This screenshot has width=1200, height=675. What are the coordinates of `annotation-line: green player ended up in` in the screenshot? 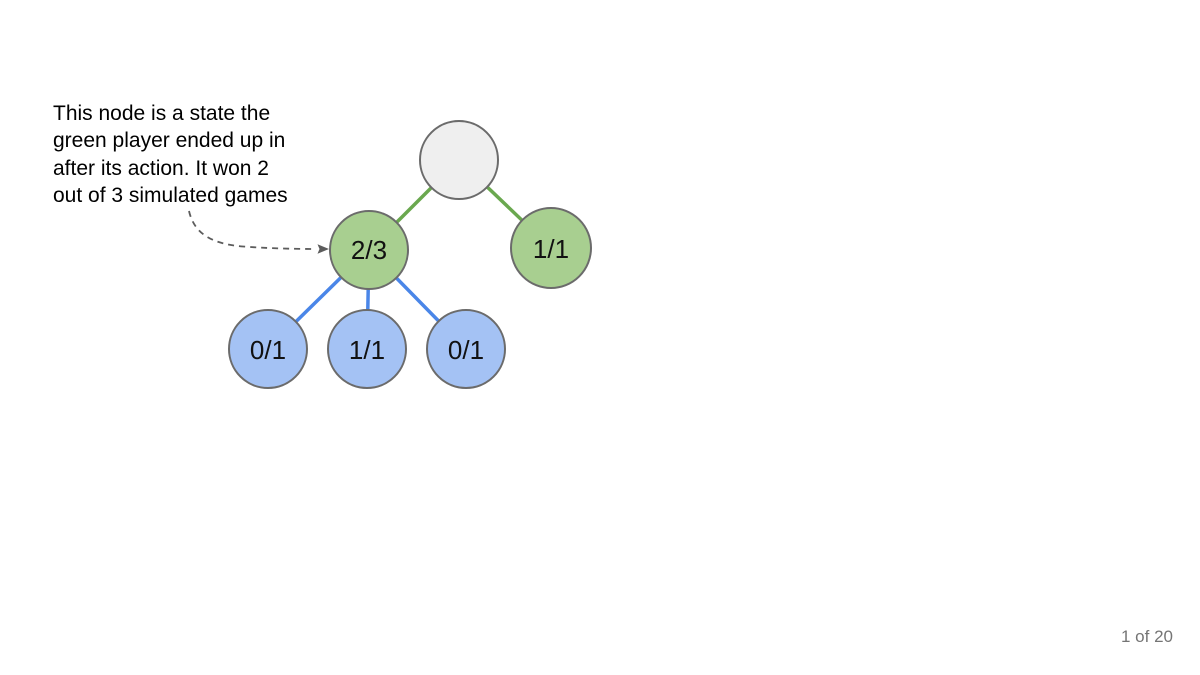 It's located at (169, 141).